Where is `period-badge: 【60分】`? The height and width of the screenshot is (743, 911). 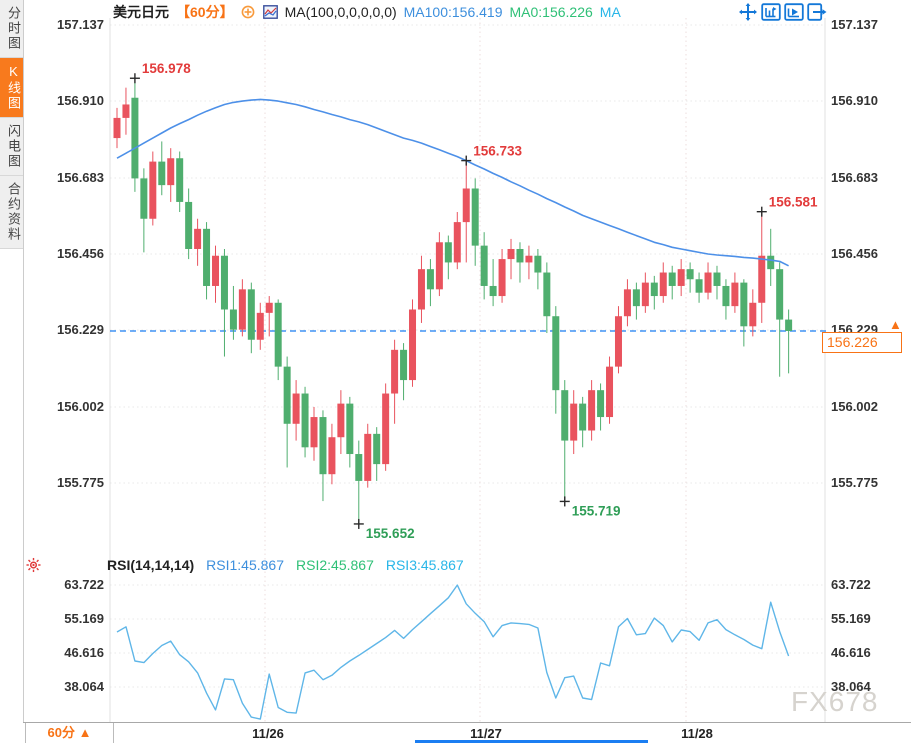
period-badge: 【60分】 is located at coordinates (205, 12).